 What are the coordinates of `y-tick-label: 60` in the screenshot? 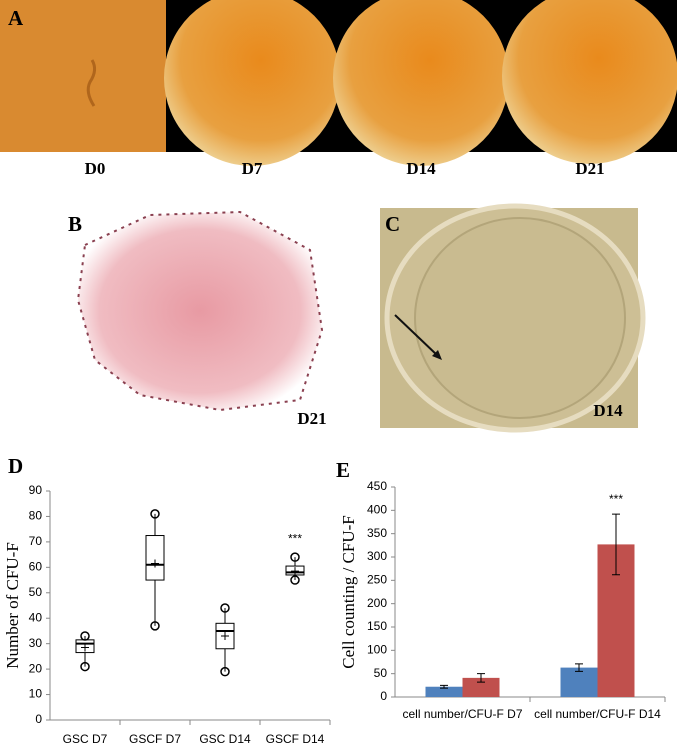 It's located at (36, 567).